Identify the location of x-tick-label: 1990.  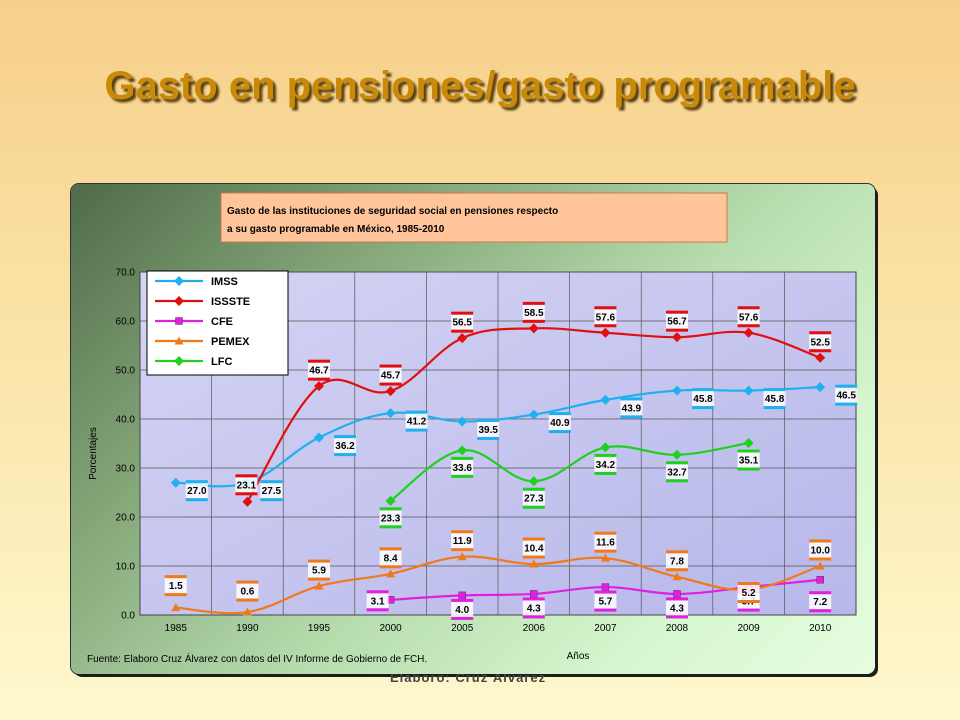
(247, 628).